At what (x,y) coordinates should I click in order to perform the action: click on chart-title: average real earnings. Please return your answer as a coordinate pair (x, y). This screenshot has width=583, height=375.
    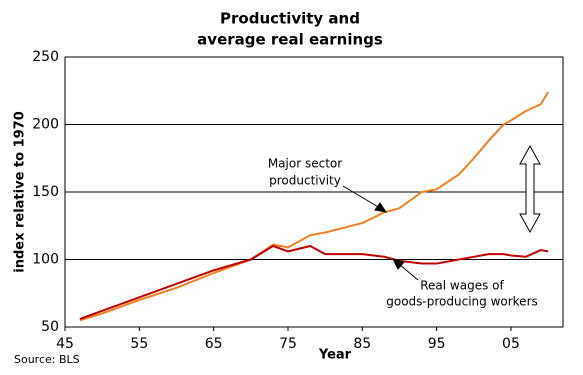
    Looking at the image, I should click on (290, 40).